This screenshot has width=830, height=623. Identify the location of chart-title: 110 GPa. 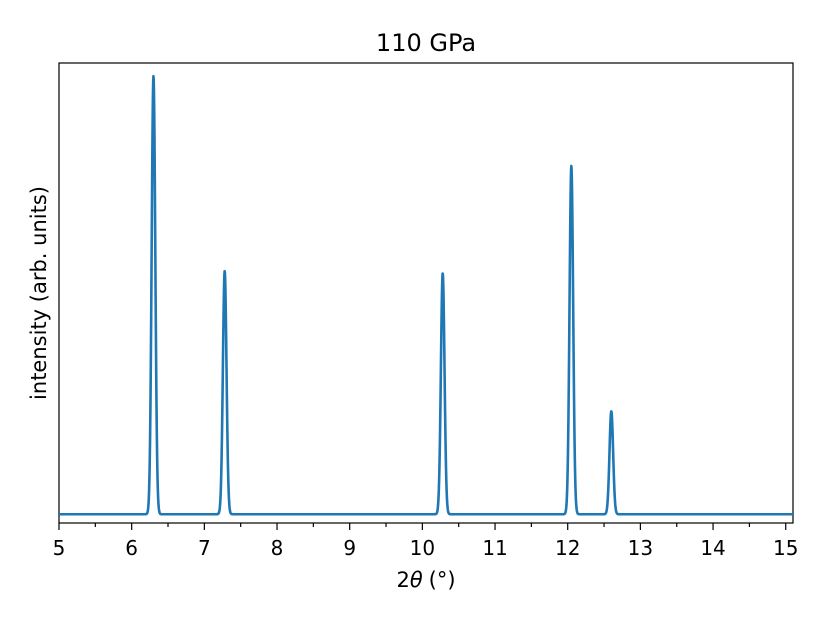
(426, 43).